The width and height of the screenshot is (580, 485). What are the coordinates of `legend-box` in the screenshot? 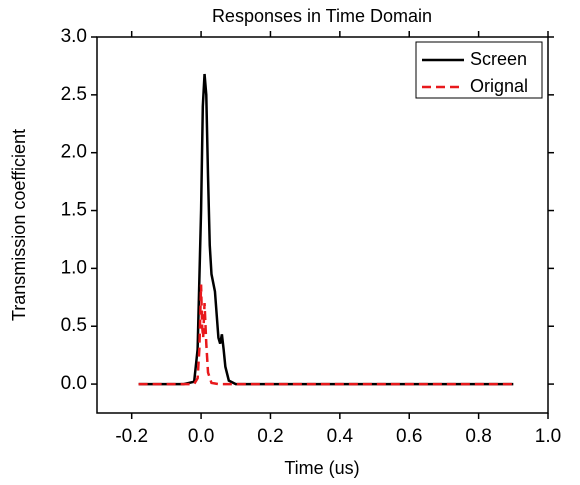 It's located at (479, 70).